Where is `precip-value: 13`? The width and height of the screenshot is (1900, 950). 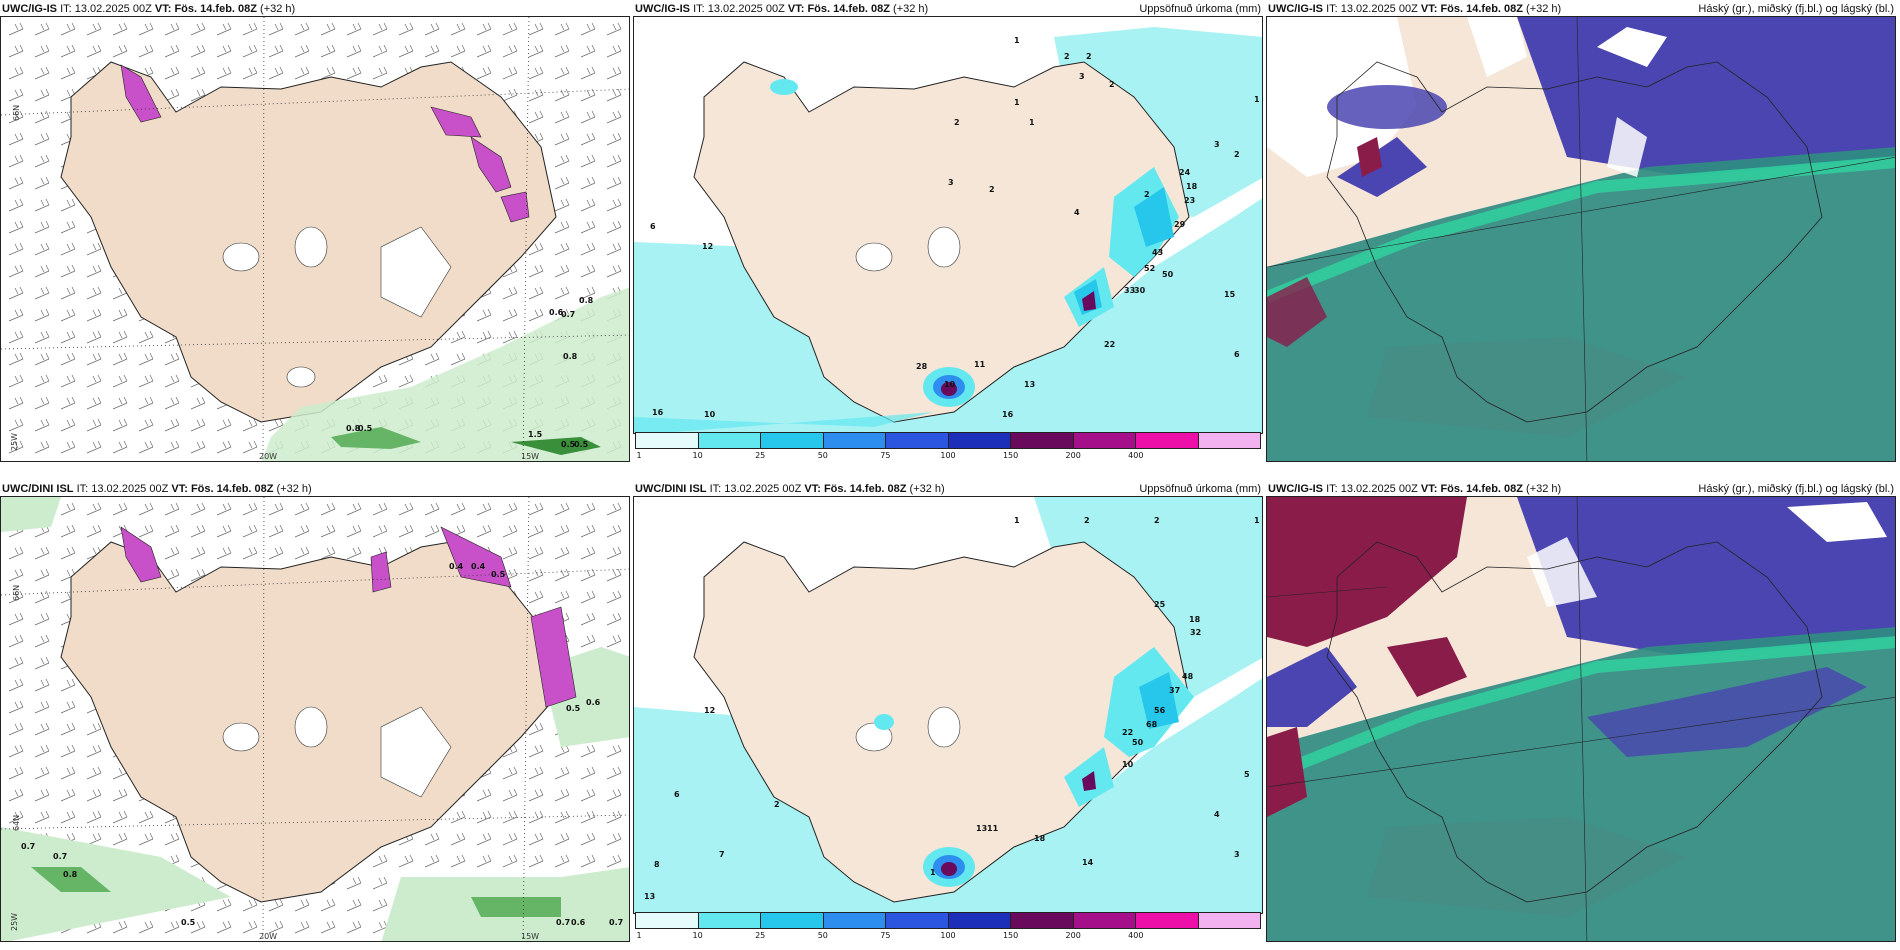
precip-value: 13 is located at coordinates (649, 896).